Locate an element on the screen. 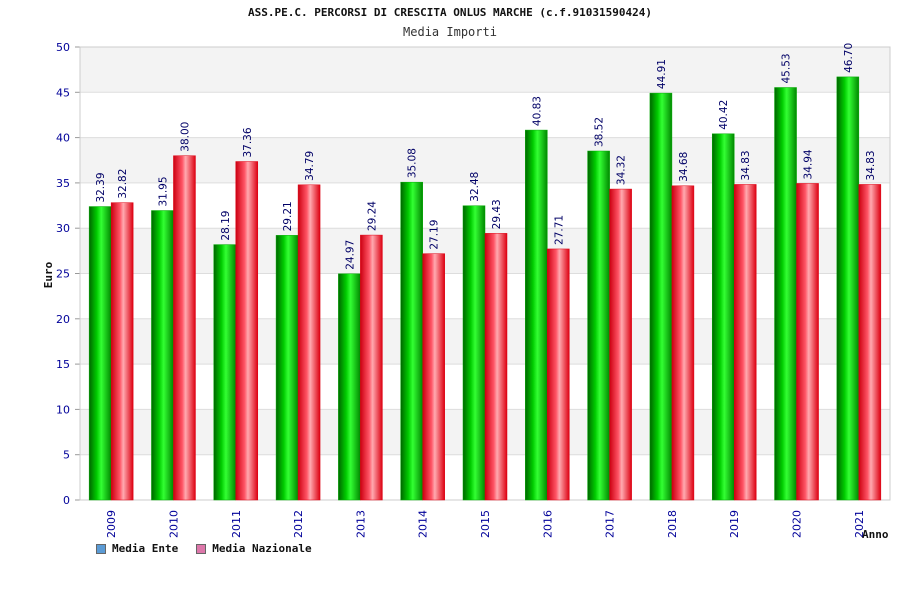 Image resolution: width=900 pixels, height=600 pixels. data-label: 32.48 is located at coordinates (475, 187).